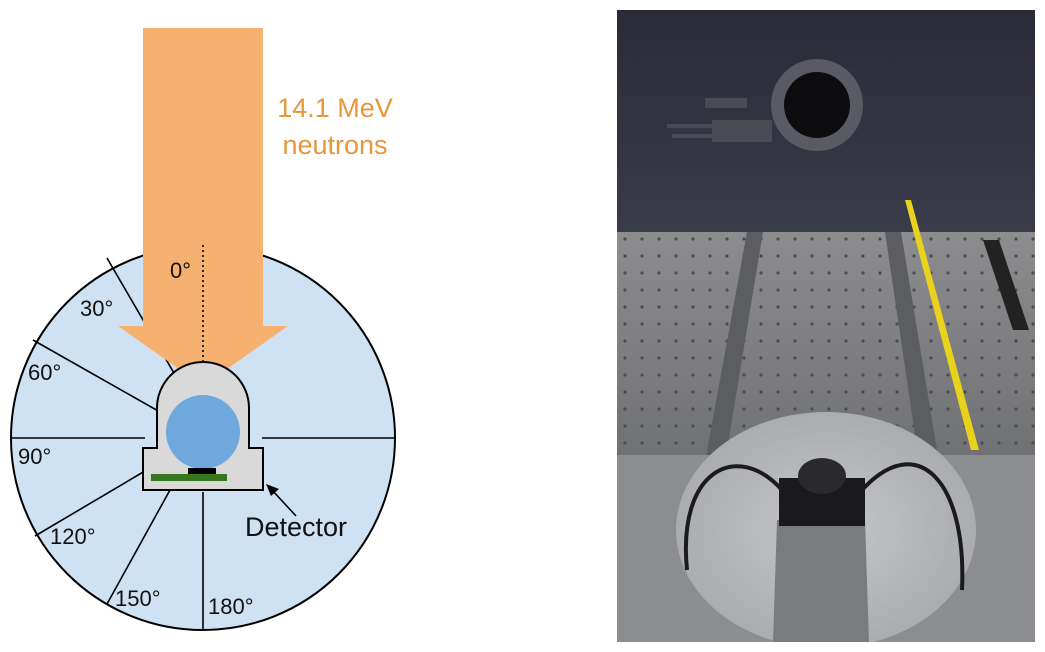 The image size is (1045, 652). I want to click on photo-detector-mount, so click(821, 581).